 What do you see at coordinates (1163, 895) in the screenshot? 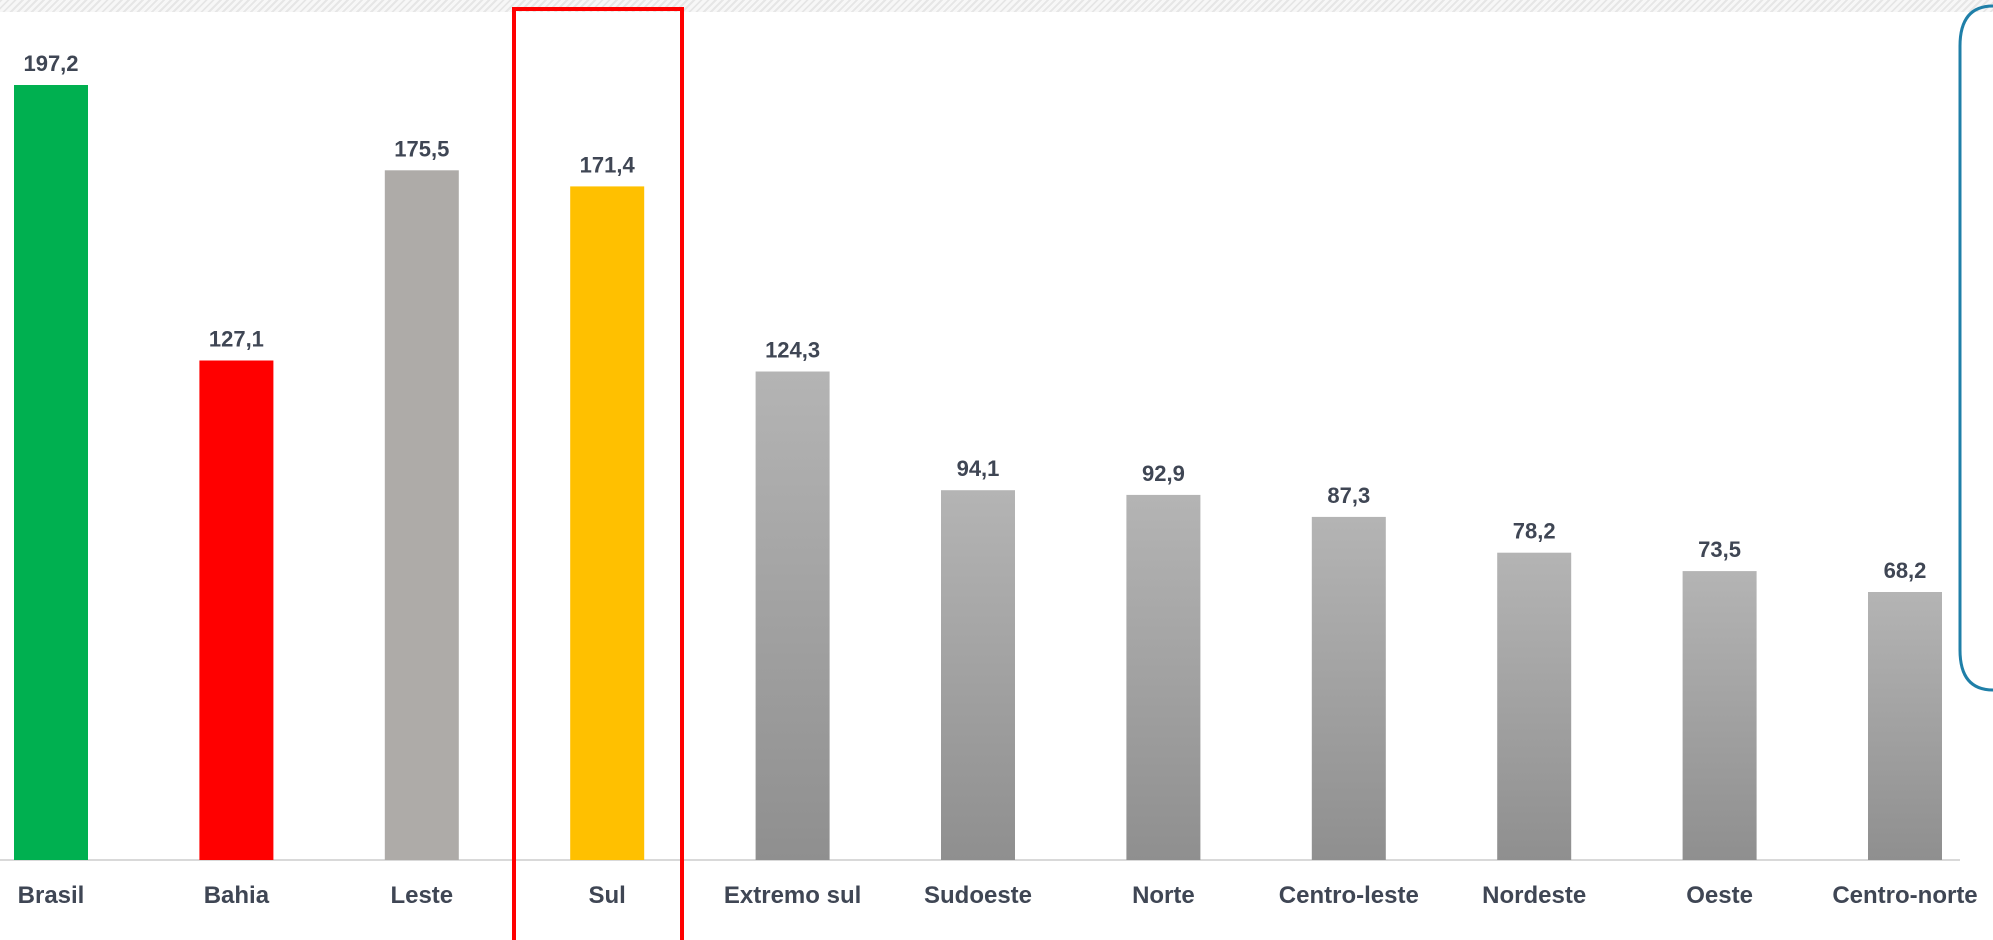
I see `category-label-norte: Norte` at bounding box center [1163, 895].